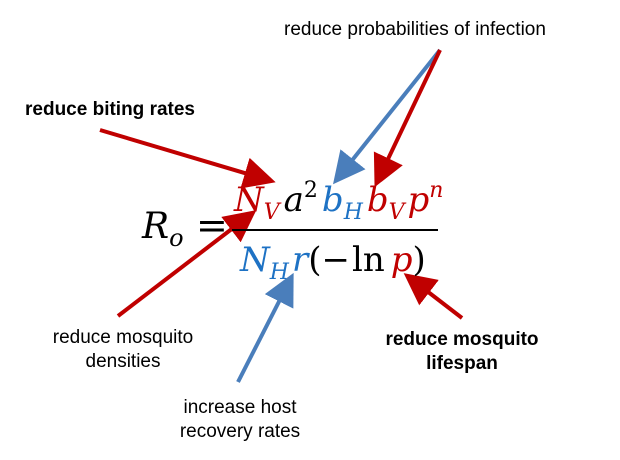 This screenshot has width=620, height=460. I want to click on symbol-r: r, so click(300, 260).